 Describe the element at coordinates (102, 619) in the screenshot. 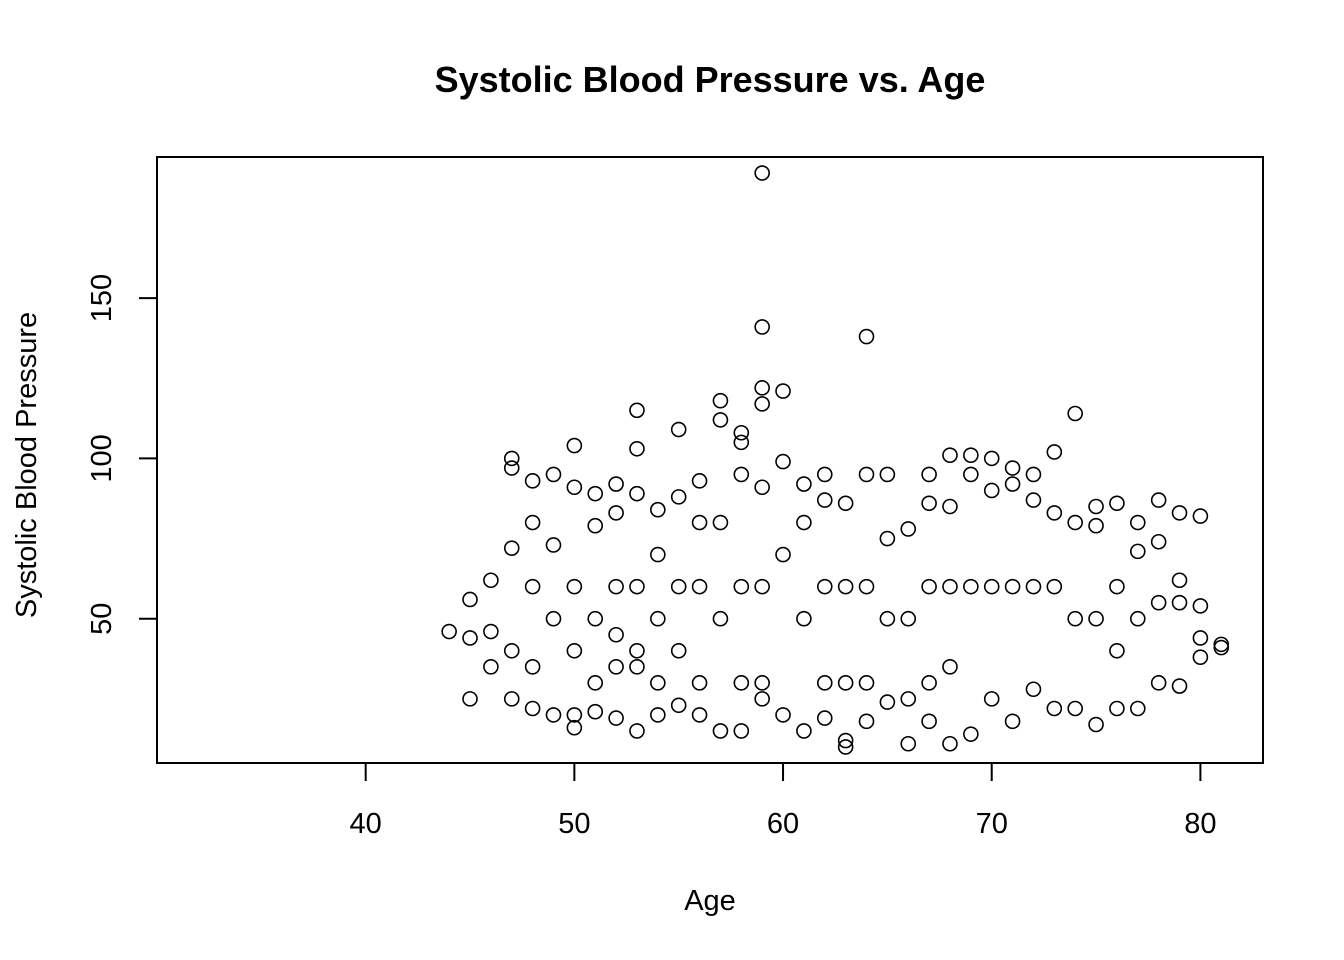

I see `y-tick-label: 50` at that location.